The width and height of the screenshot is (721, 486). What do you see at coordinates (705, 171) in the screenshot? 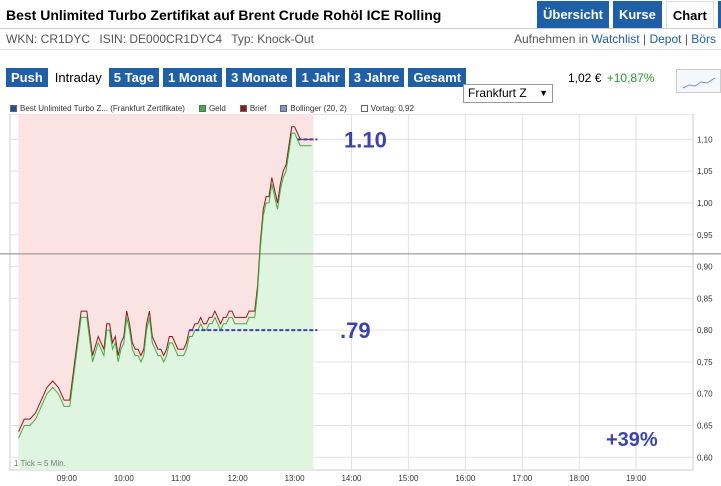
I see `y-tick-label: 1,05` at bounding box center [705, 171].